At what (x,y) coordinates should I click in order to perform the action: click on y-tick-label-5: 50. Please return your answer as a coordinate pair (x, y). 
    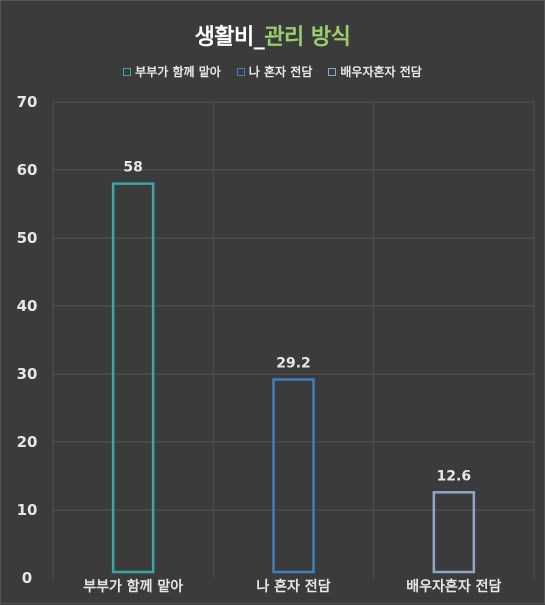
    Looking at the image, I should click on (27, 238).